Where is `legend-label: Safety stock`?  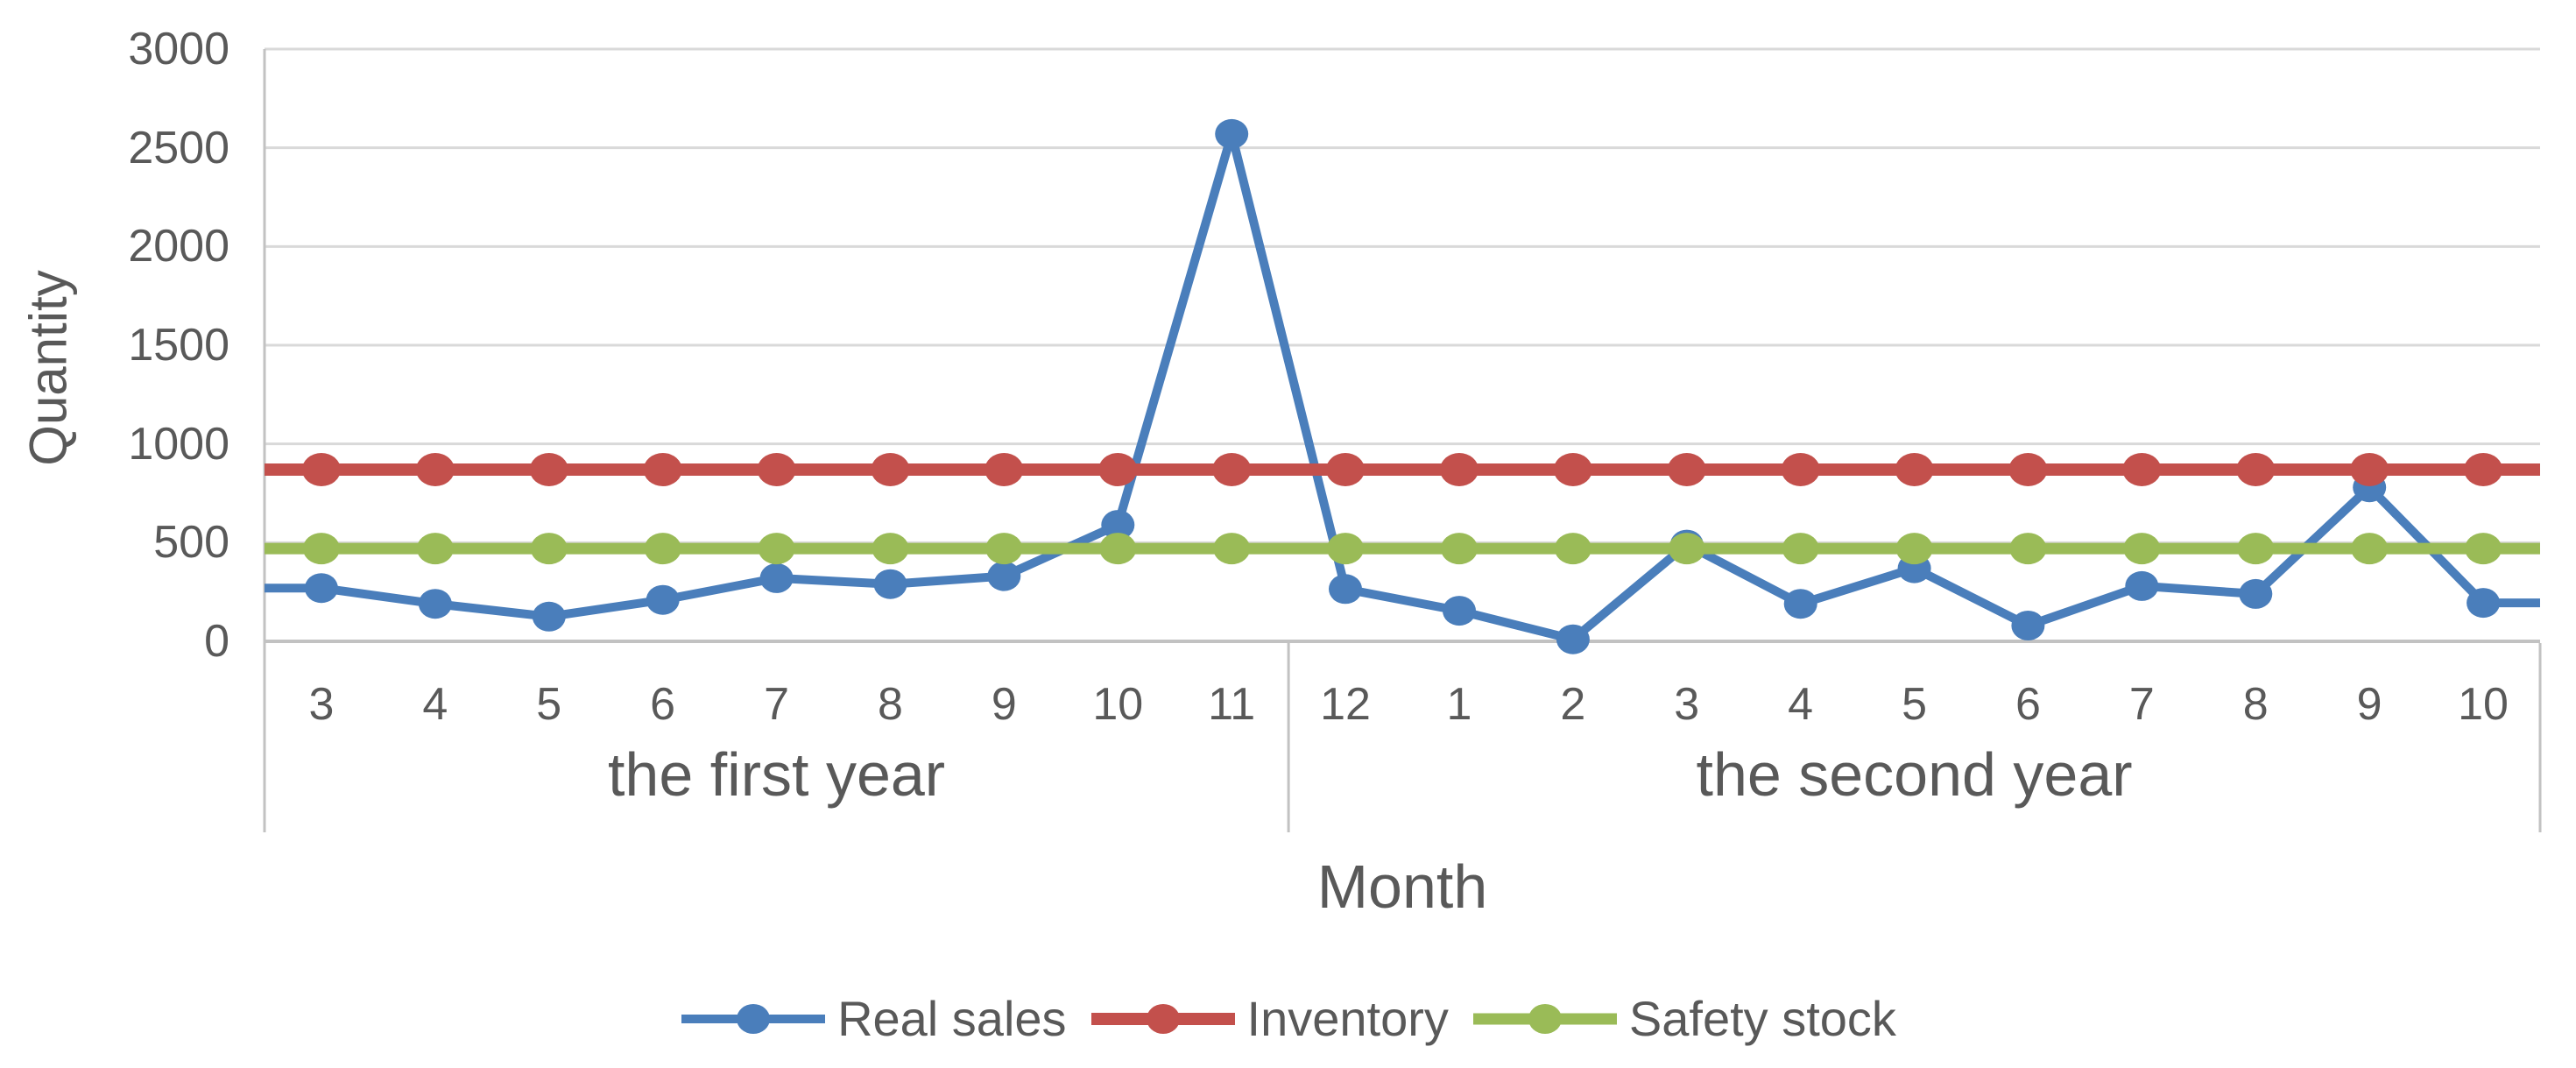 legend-label: Safety stock is located at coordinates (1762, 1018).